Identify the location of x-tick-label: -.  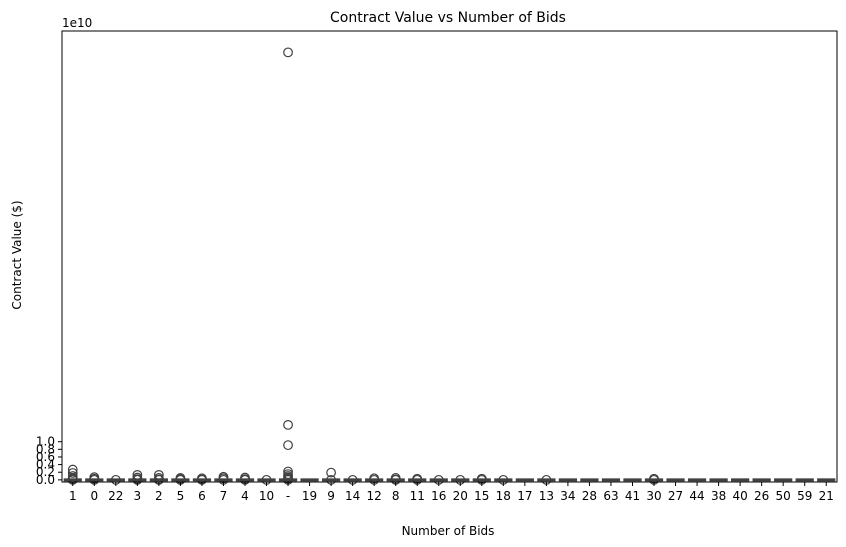
(288, 496).